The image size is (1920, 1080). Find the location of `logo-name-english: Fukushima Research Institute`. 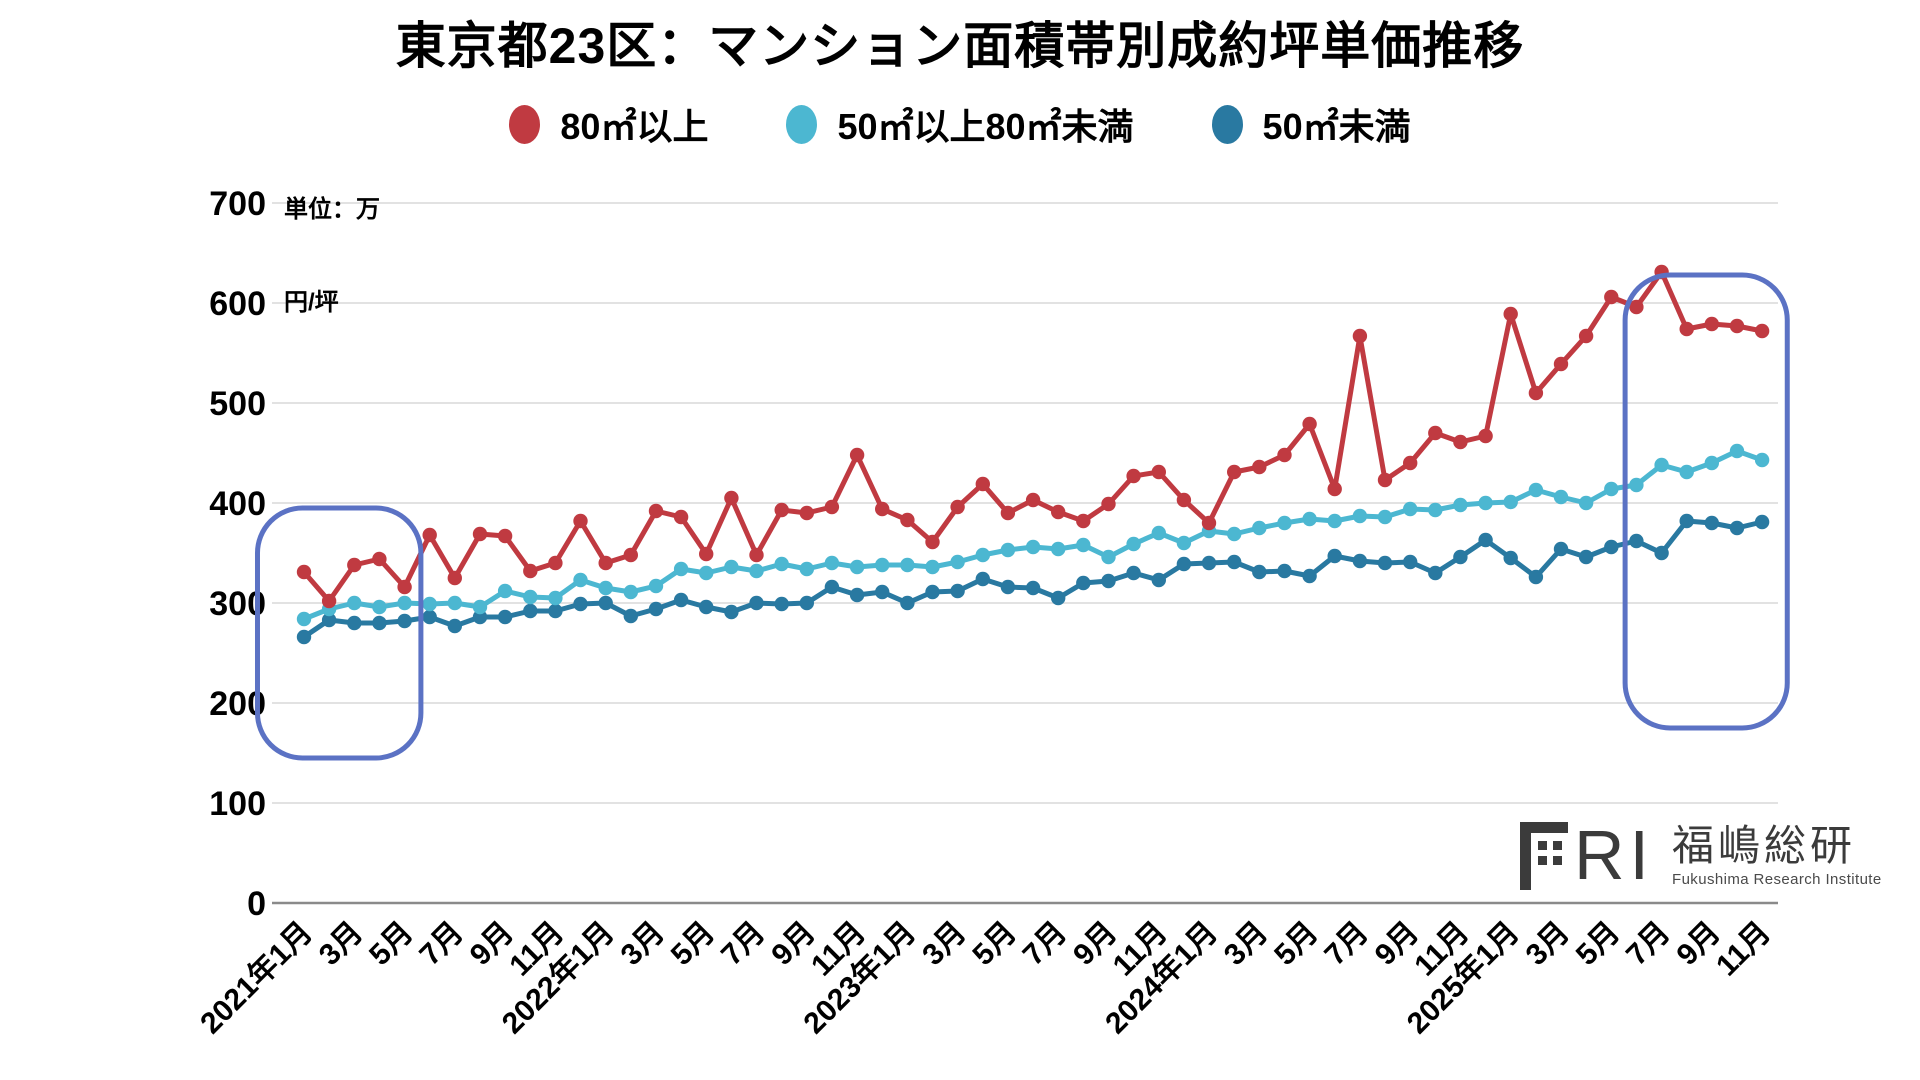

logo-name-english: Fukushima Research Institute is located at coordinates (1777, 879).